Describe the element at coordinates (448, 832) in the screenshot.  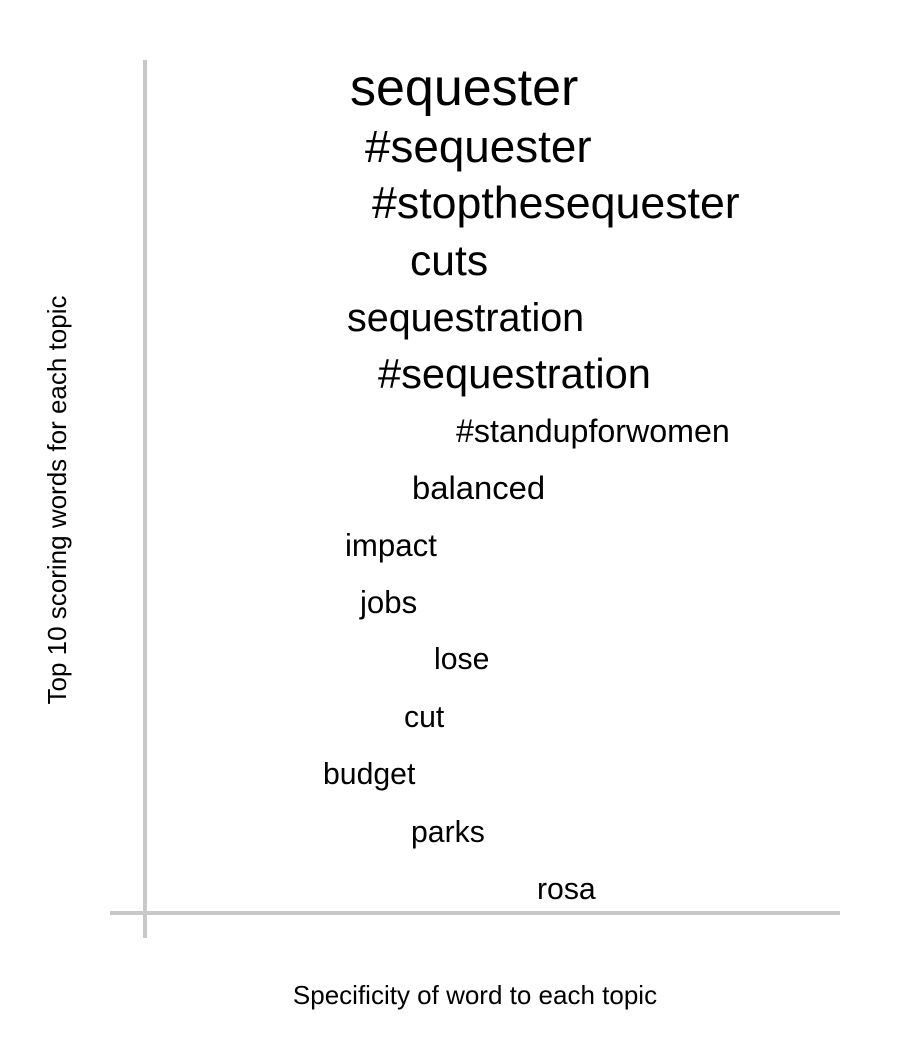
I see `word-label: parks` at that location.